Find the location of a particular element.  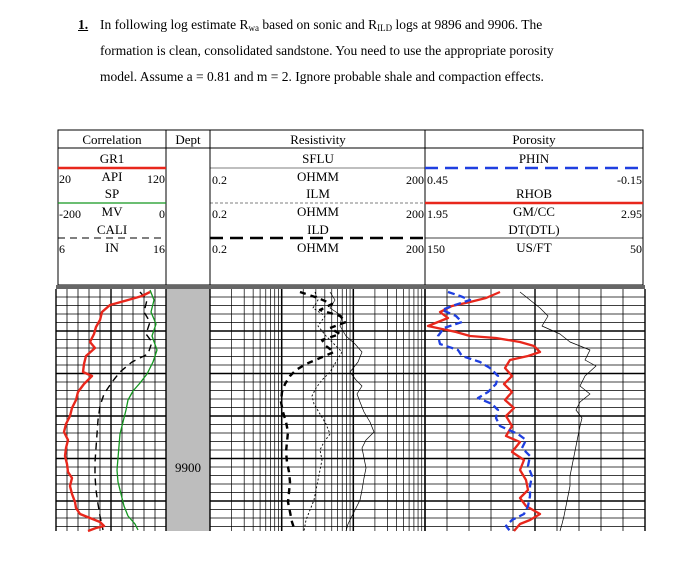

ilm-unit: OHMM is located at coordinates (318, 211).